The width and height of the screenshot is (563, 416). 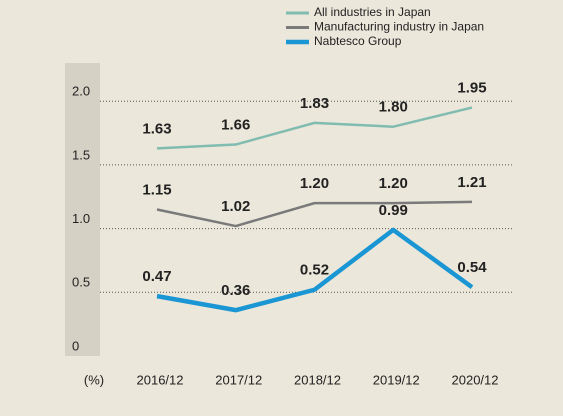 I want to click on data-label: 1.83, so click(x=314, y=103).